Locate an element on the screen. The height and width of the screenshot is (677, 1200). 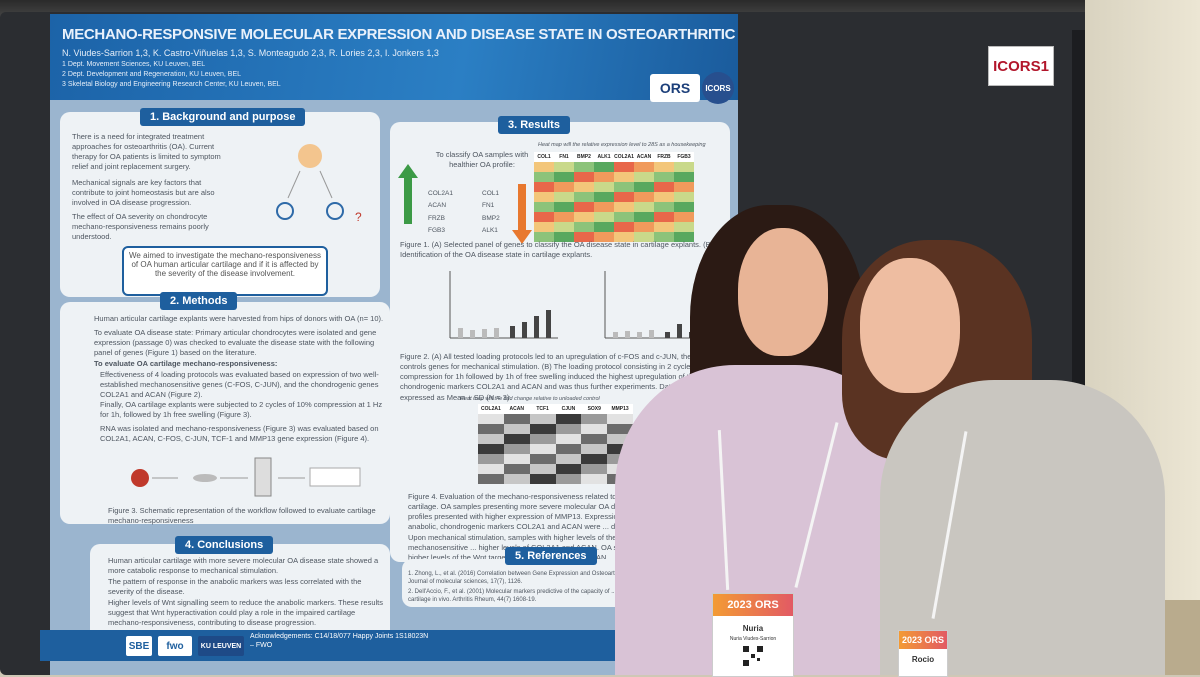
heatmap-mechano-response: COL2A1 ACAN TCF1 CJUN SOX9 MMP13 is located at coordinates (555, 444).